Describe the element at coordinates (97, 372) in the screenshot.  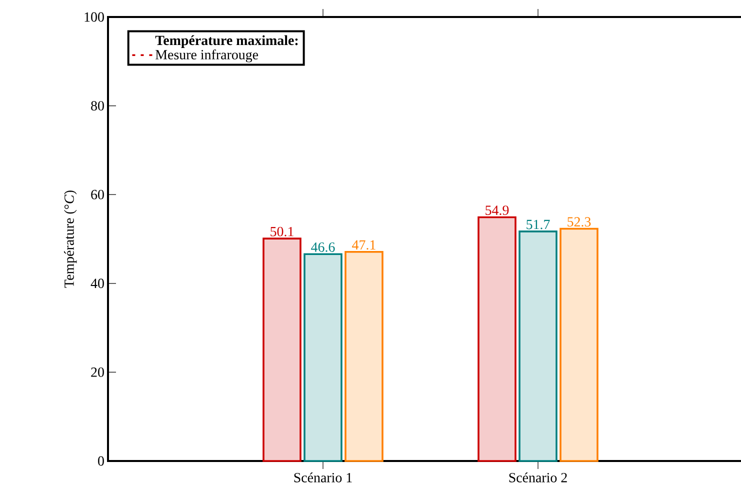
I see `y-tick-label: 20` at that location.